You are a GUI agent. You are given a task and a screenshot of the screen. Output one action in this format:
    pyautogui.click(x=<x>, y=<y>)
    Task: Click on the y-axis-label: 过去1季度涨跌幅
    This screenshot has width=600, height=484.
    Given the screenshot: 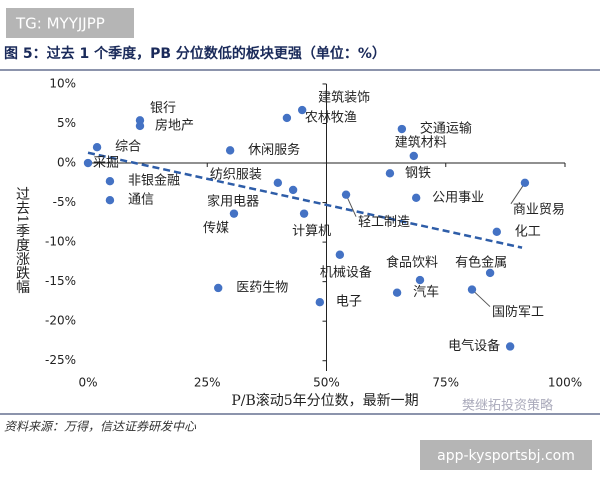 What is the action you would take?
    pyautogui.click(x=22, y=240)
    